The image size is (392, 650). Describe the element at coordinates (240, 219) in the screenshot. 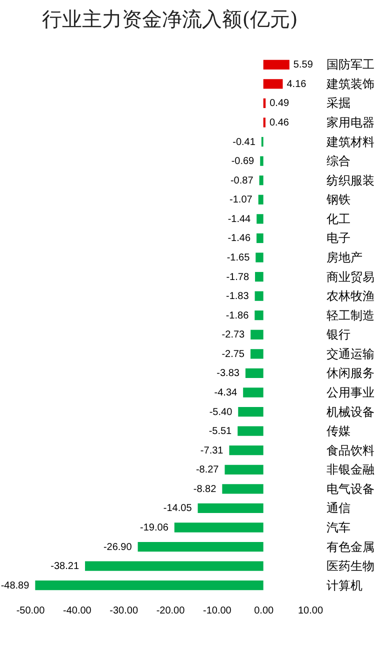

I see `data-label: -1.44` at that location.